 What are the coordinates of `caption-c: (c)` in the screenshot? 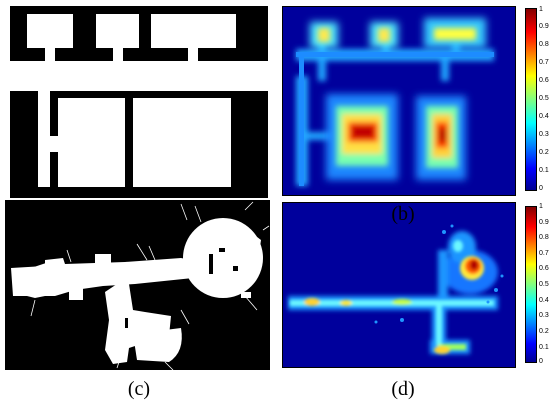 It's located at (139, 389).